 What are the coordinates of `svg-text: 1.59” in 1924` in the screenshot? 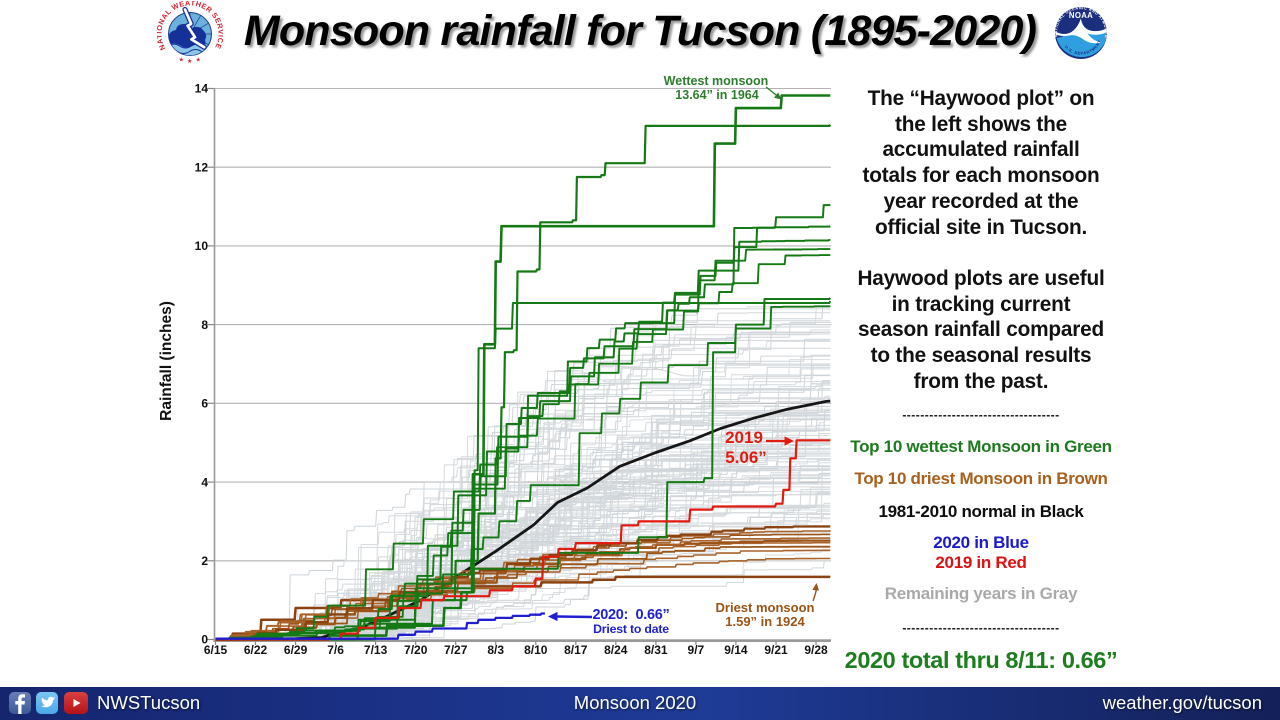 It's located at (765, 621).